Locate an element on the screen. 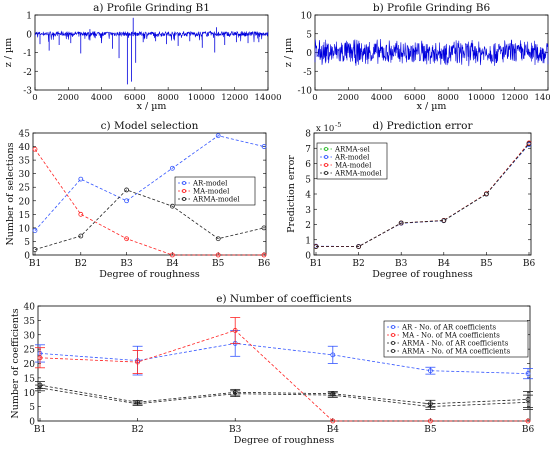  legend-label: ARMA-model is located at coordinates (358, 174).